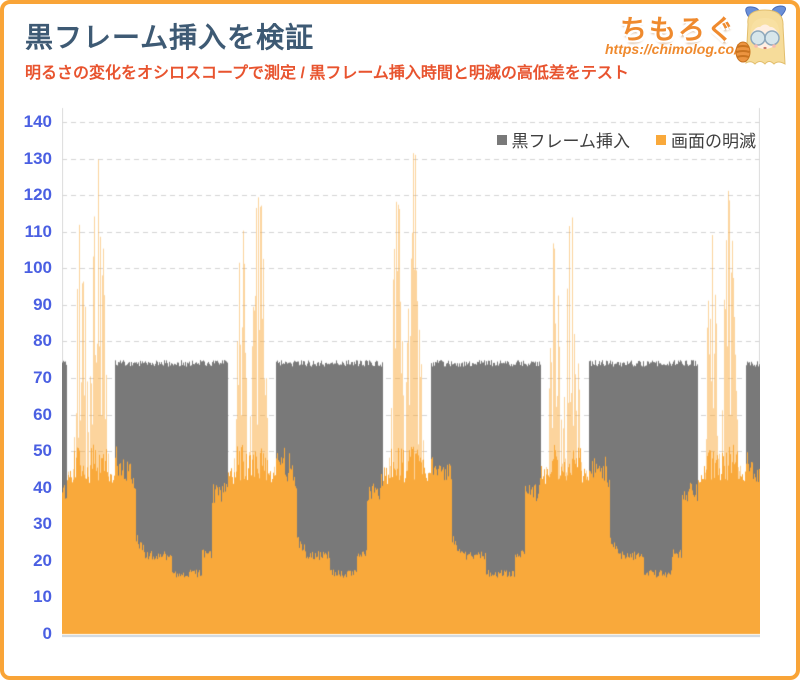 The width and height of the screenshot is (800, 680). What do you see at coordinates (42, 414) in the screenshot?
I see `y-tick-label: 60` at bounding box center [42, 414].